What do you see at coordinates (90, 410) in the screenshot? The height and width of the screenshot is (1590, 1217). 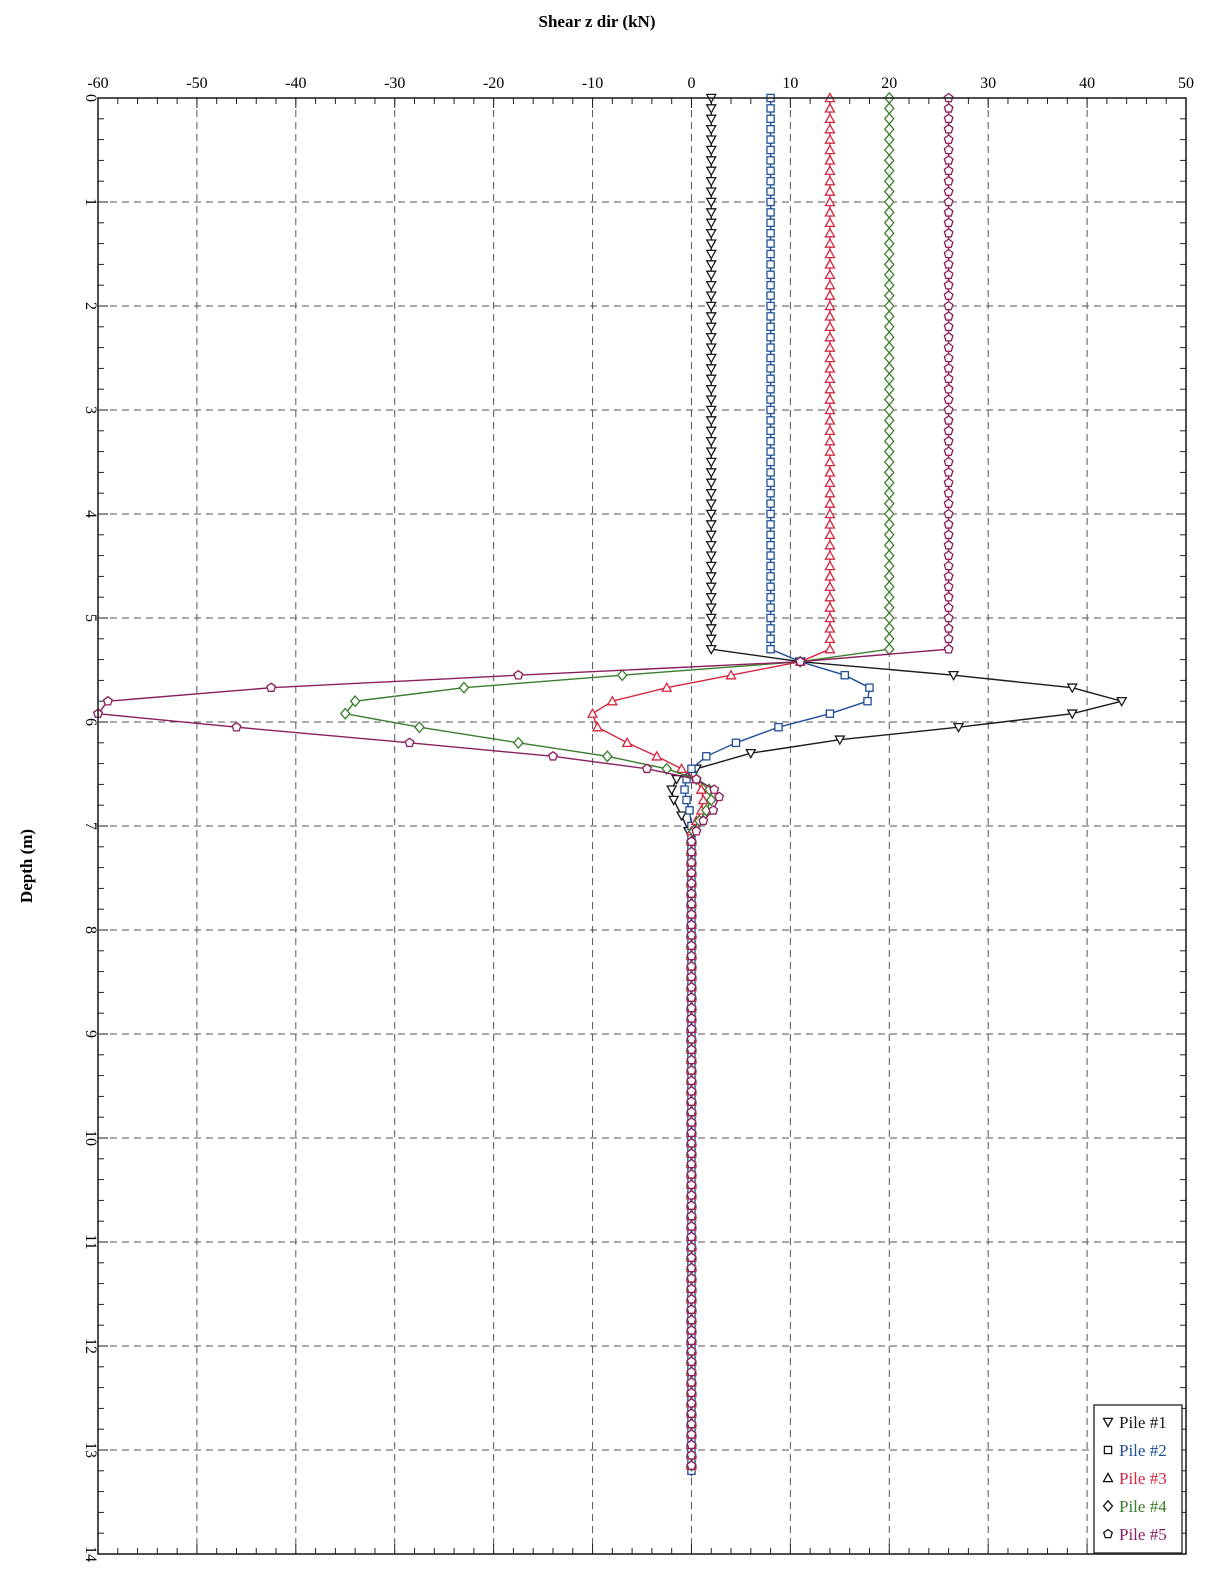 I see `y-tick-label: 3` at bounding box center [90, 410].